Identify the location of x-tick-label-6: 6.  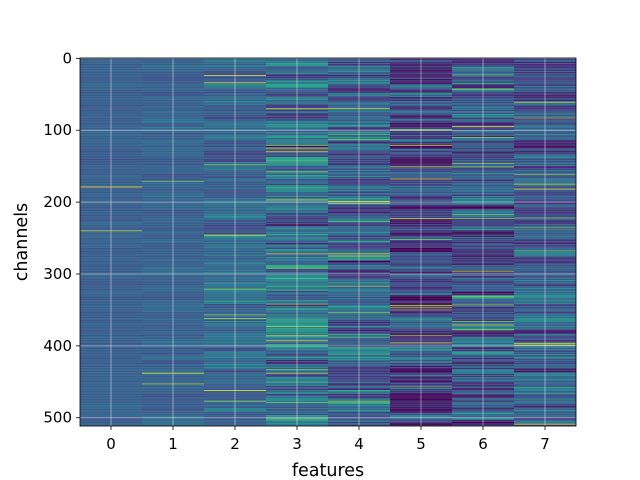
(483, 444).